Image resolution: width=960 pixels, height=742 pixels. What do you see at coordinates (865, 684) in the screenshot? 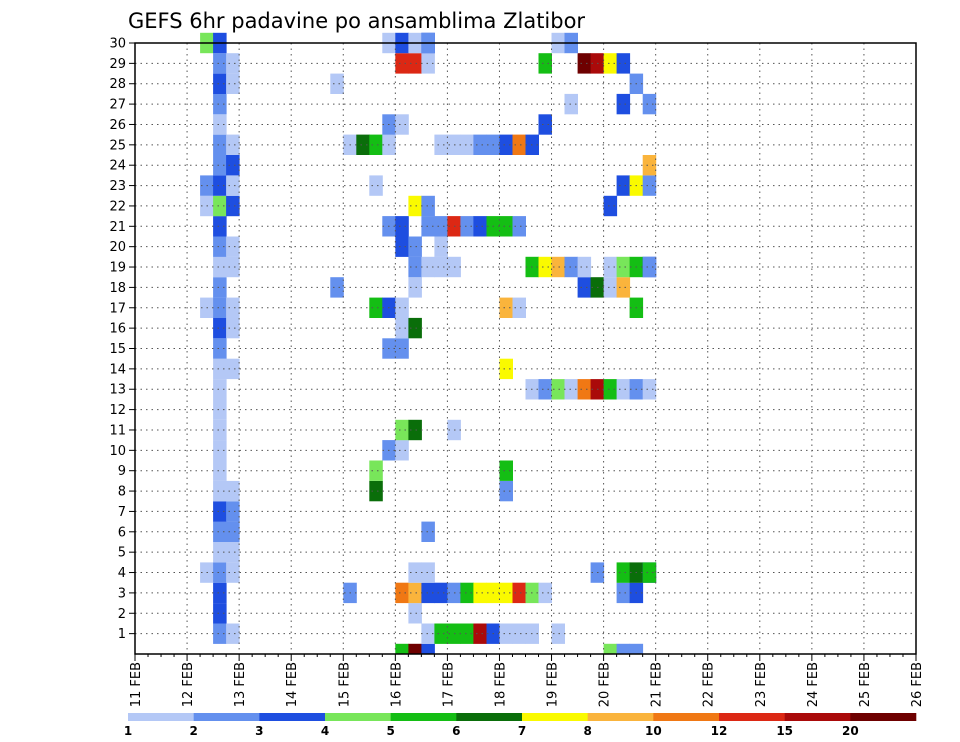
I see `x-tick-label: 25 FEB` at bounding box center [865, 684].